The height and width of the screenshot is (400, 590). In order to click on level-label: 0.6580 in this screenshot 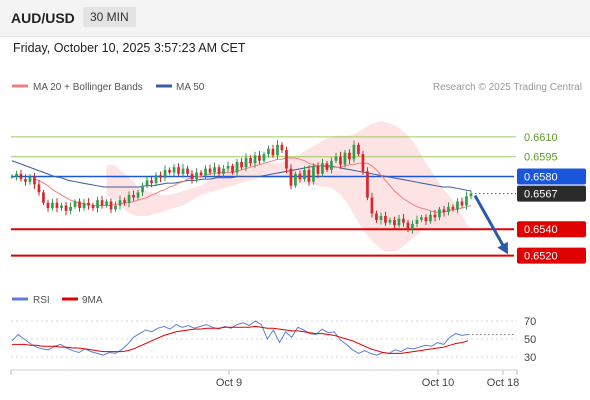, I will do `click(541, 178)`.